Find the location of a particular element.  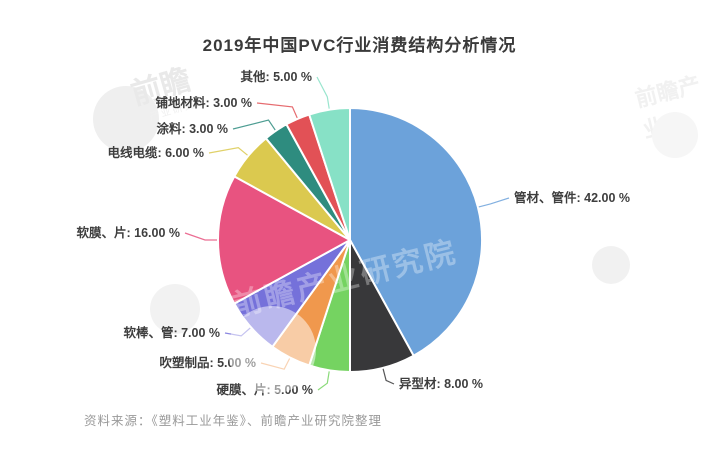

chart-title: 2019年中国PVC行业消费结构分析情况 is located at coordinates (359, 45).